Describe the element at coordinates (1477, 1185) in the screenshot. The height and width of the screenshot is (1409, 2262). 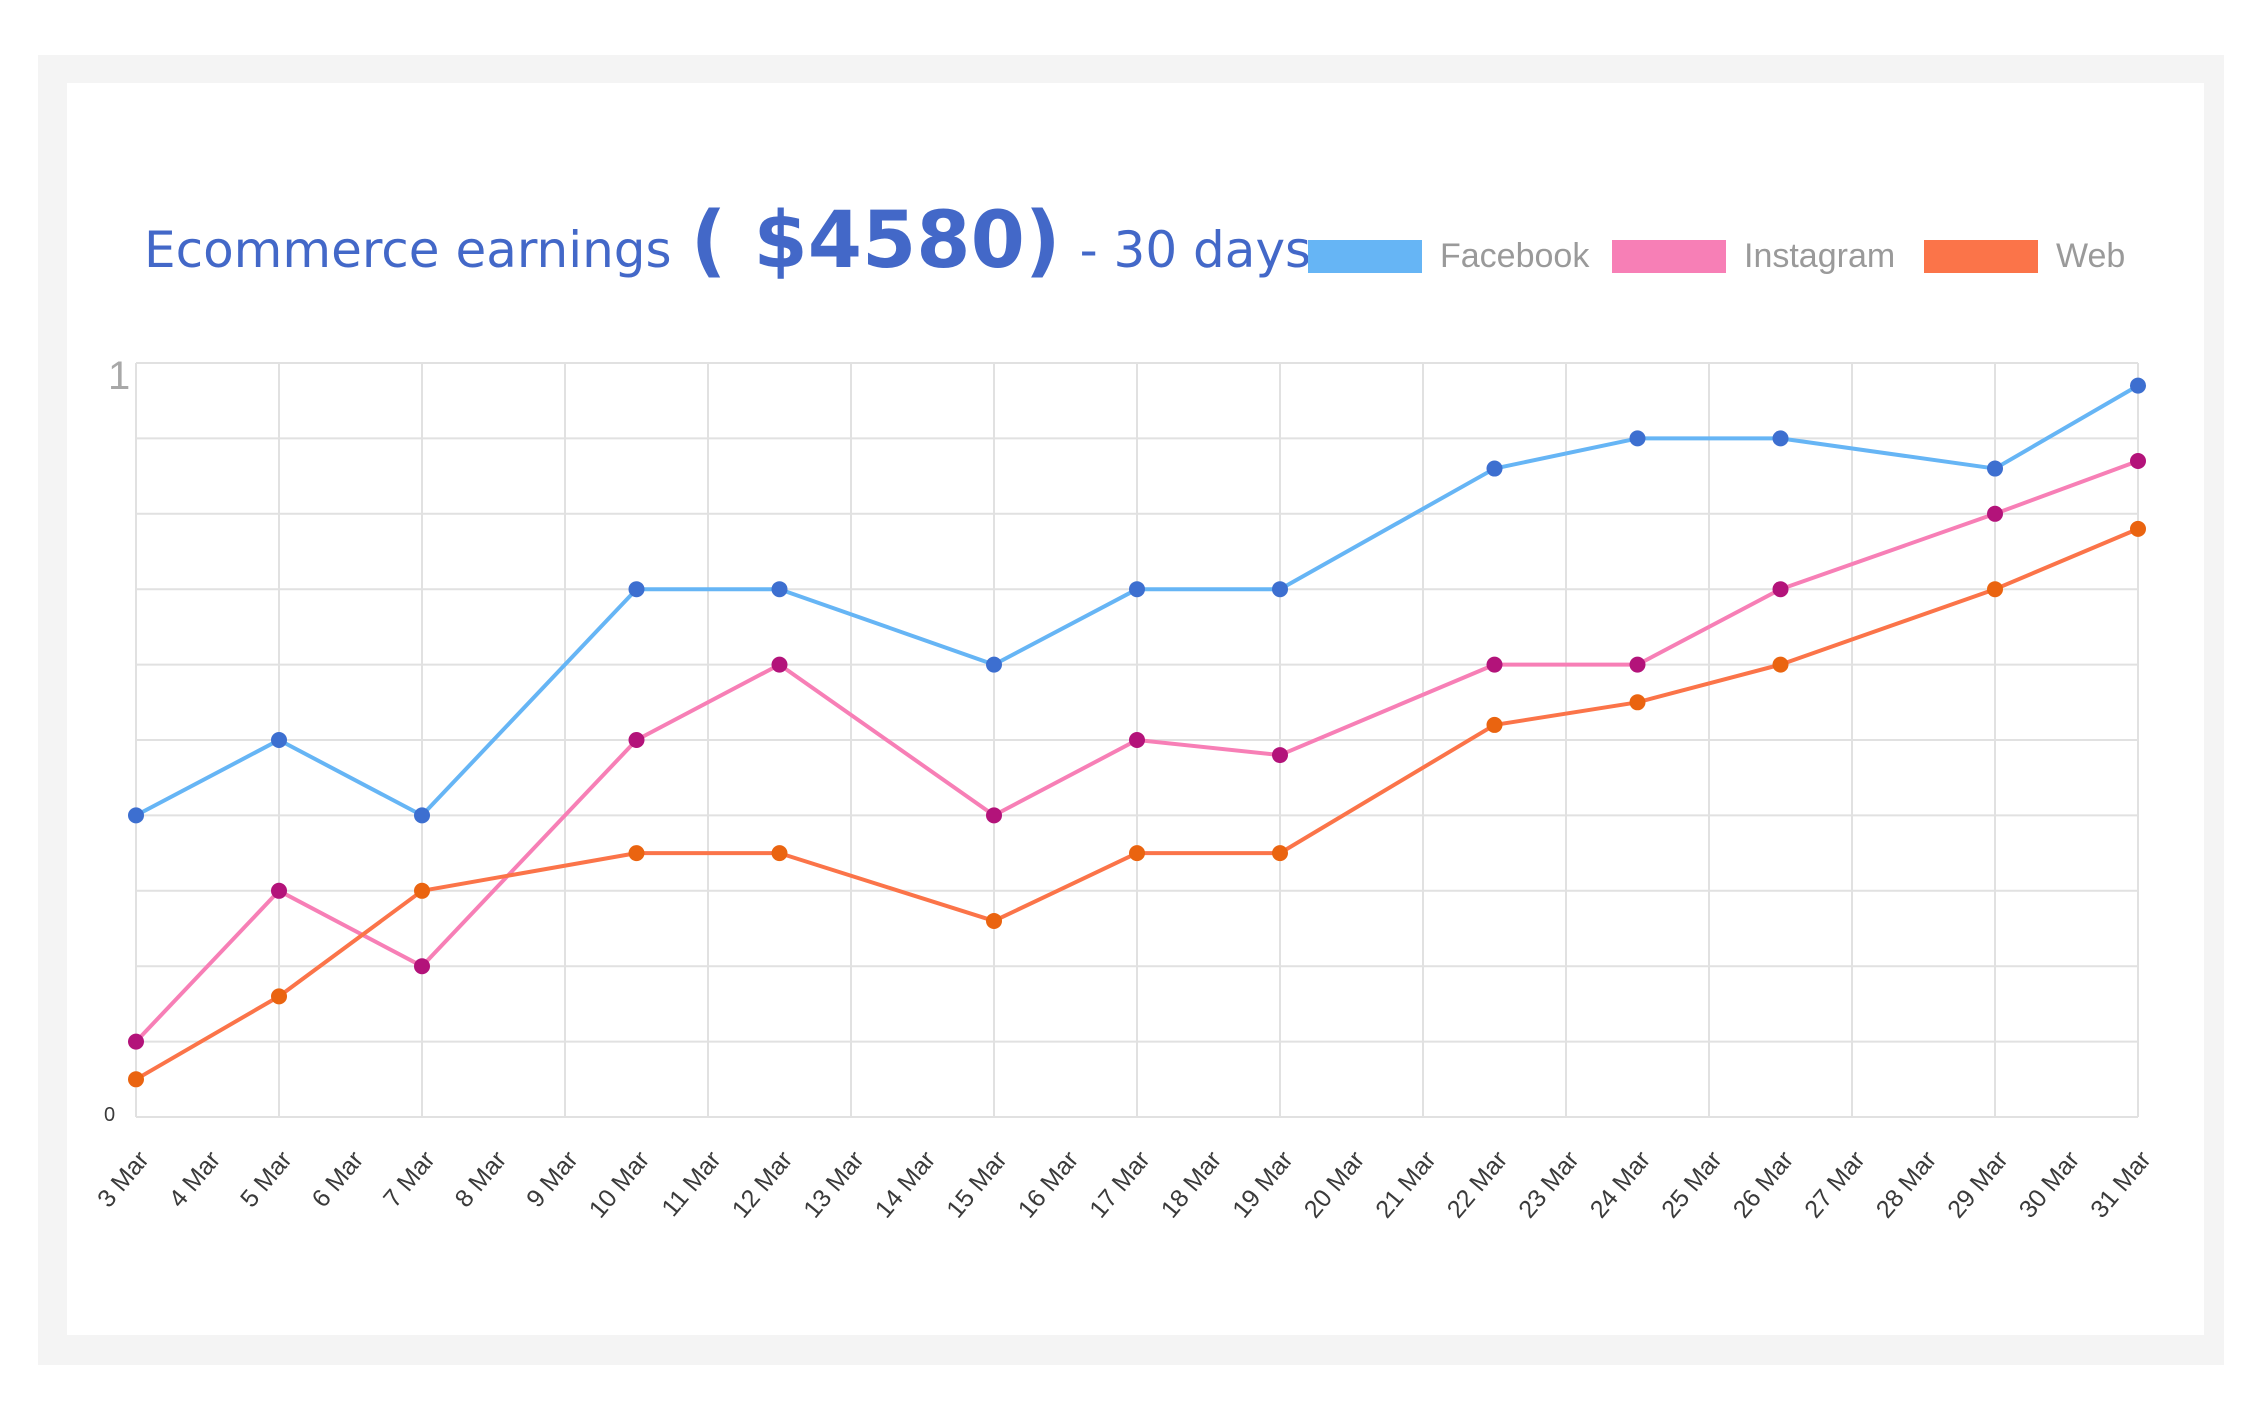
I see `x-tick-label: 22 Mar` at that location.